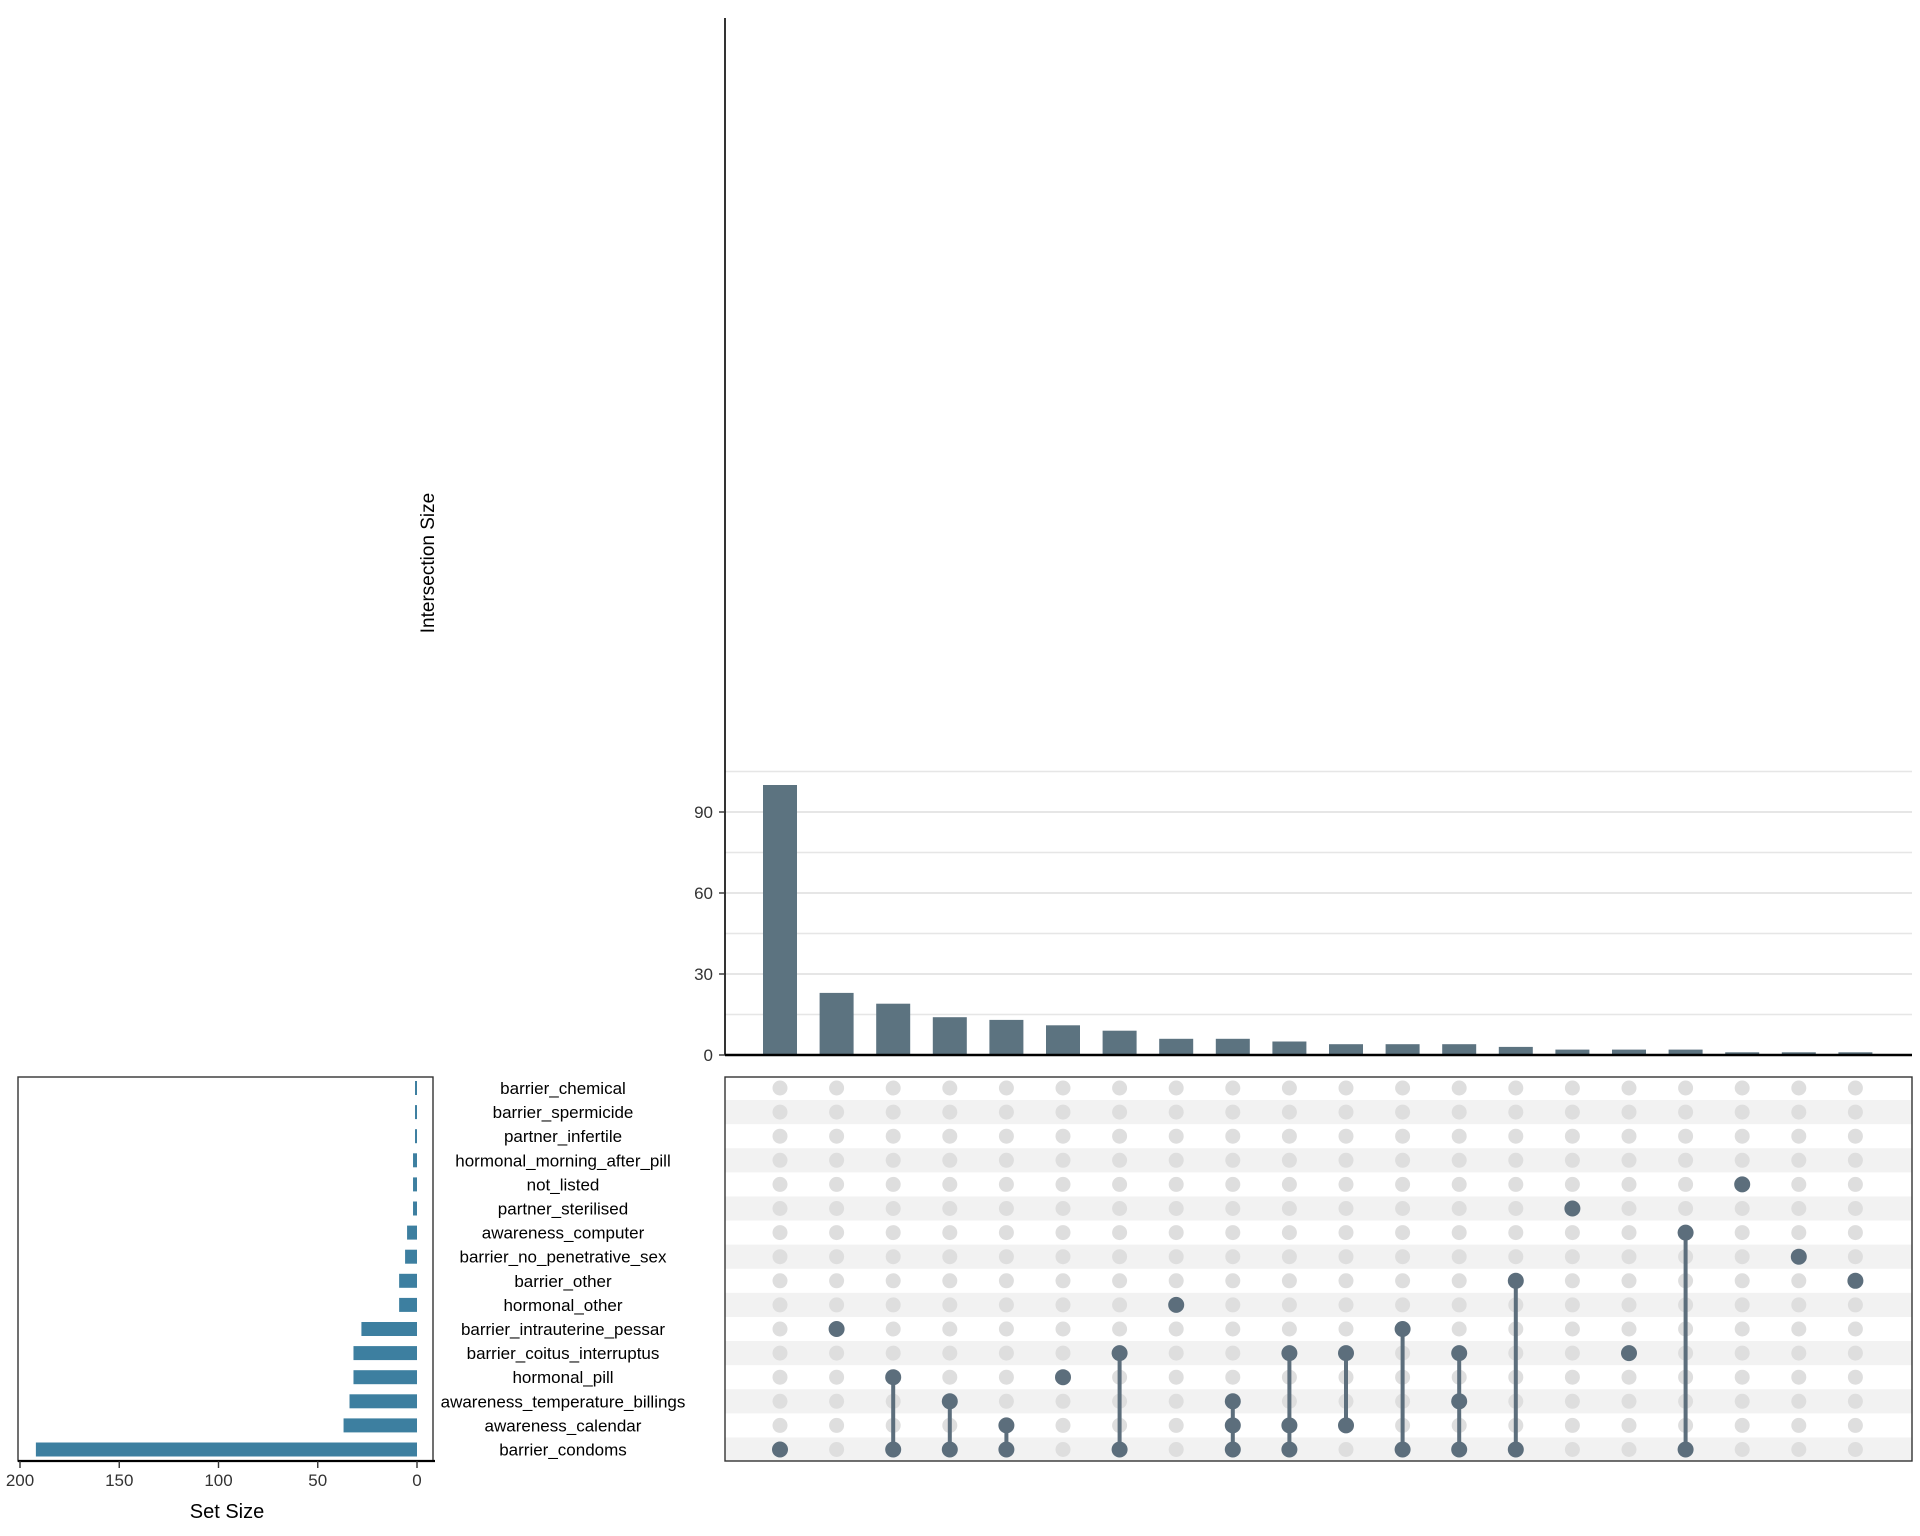 The width and height of the screenshot is (1920, 1536). What do you see at coordinates (708, 1055) in the screenshot?
I see `y-tick-label: 0` at bounding box center [708, 1055].